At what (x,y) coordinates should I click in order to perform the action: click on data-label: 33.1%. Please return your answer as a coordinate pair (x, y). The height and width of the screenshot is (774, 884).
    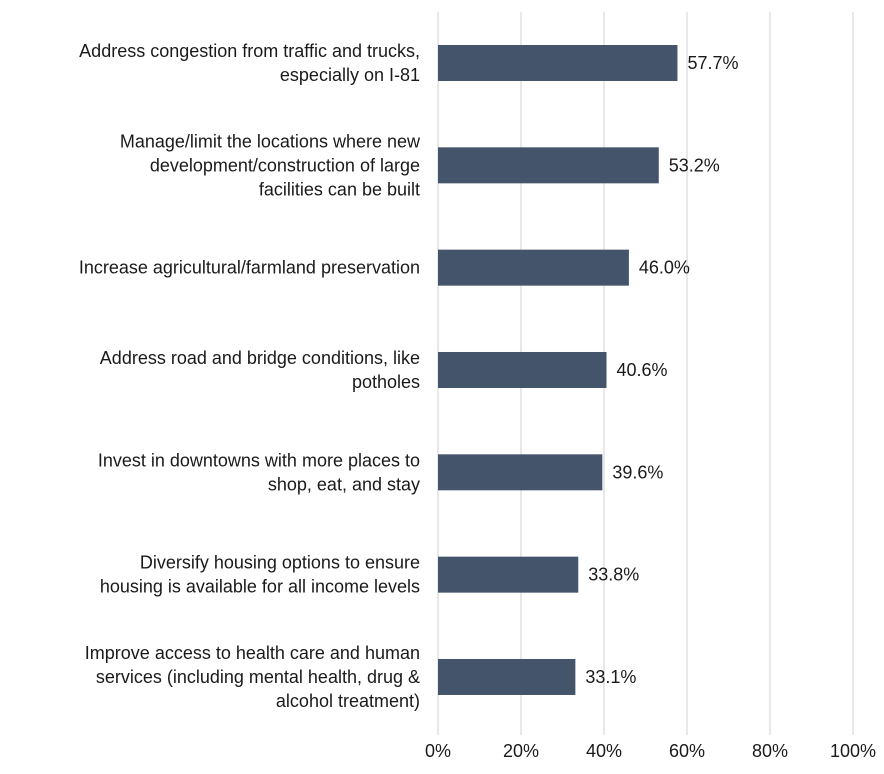
    Looking at the image, I should click on (610, 677).